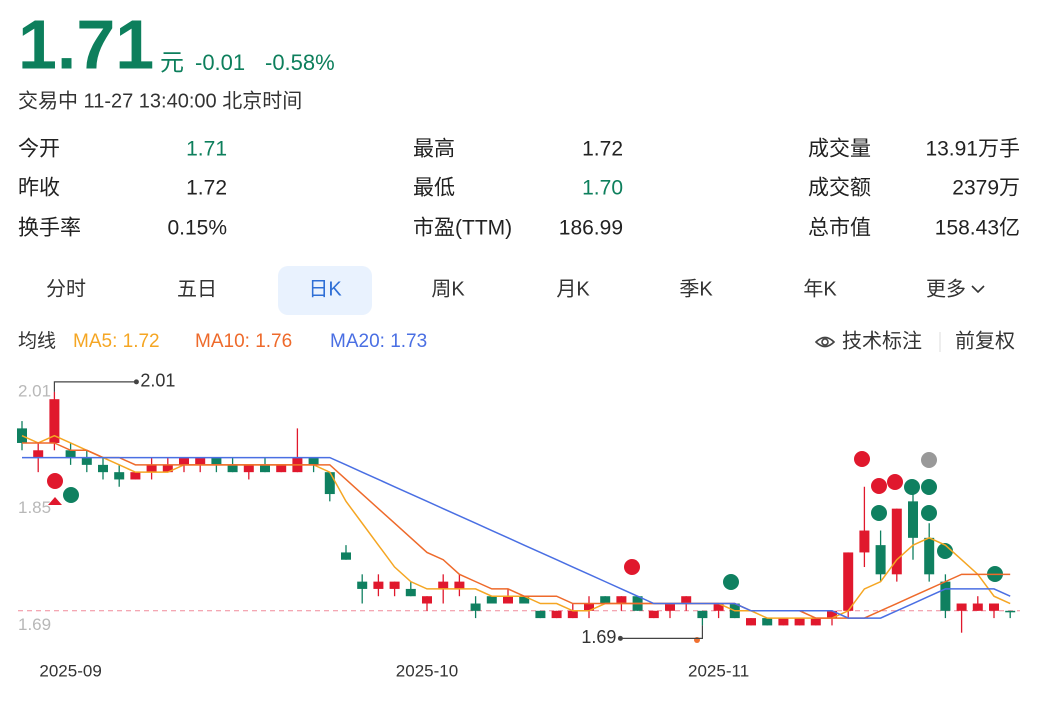  I want to click on price-unit: 元, so click(172, 62).